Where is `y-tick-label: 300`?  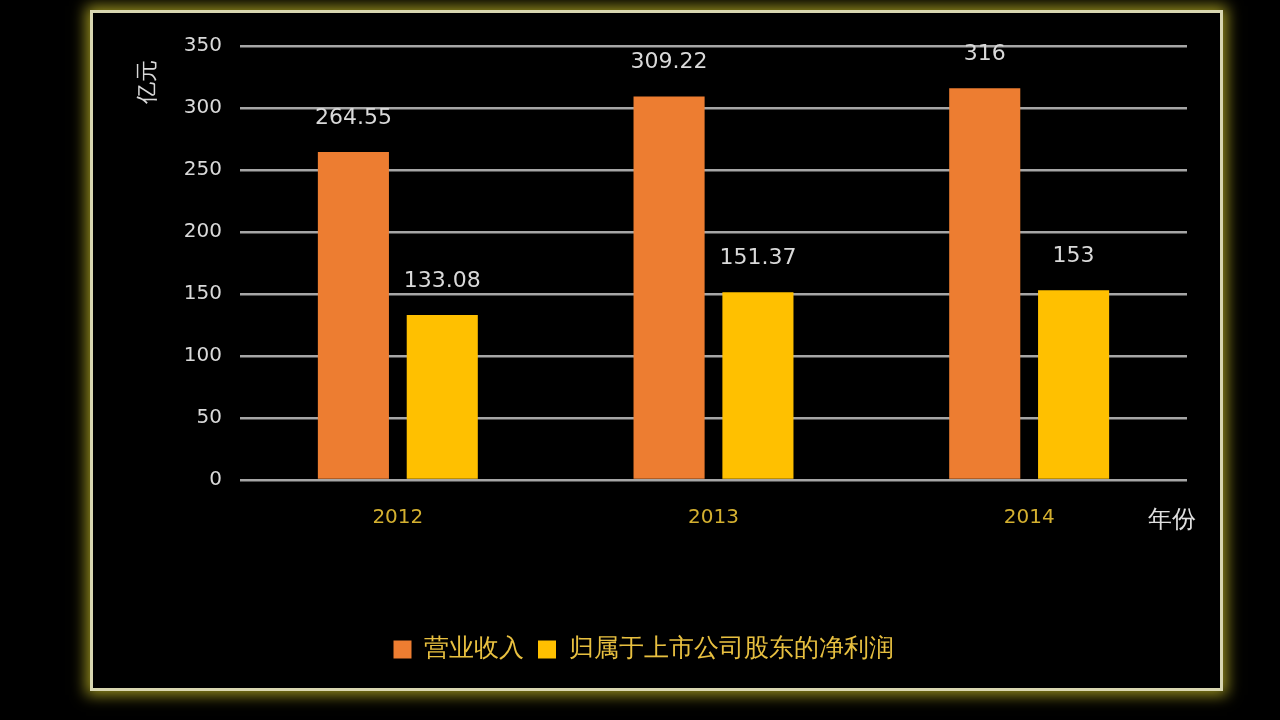
y-tick-label: 300 is located at coordinates (202, 106).